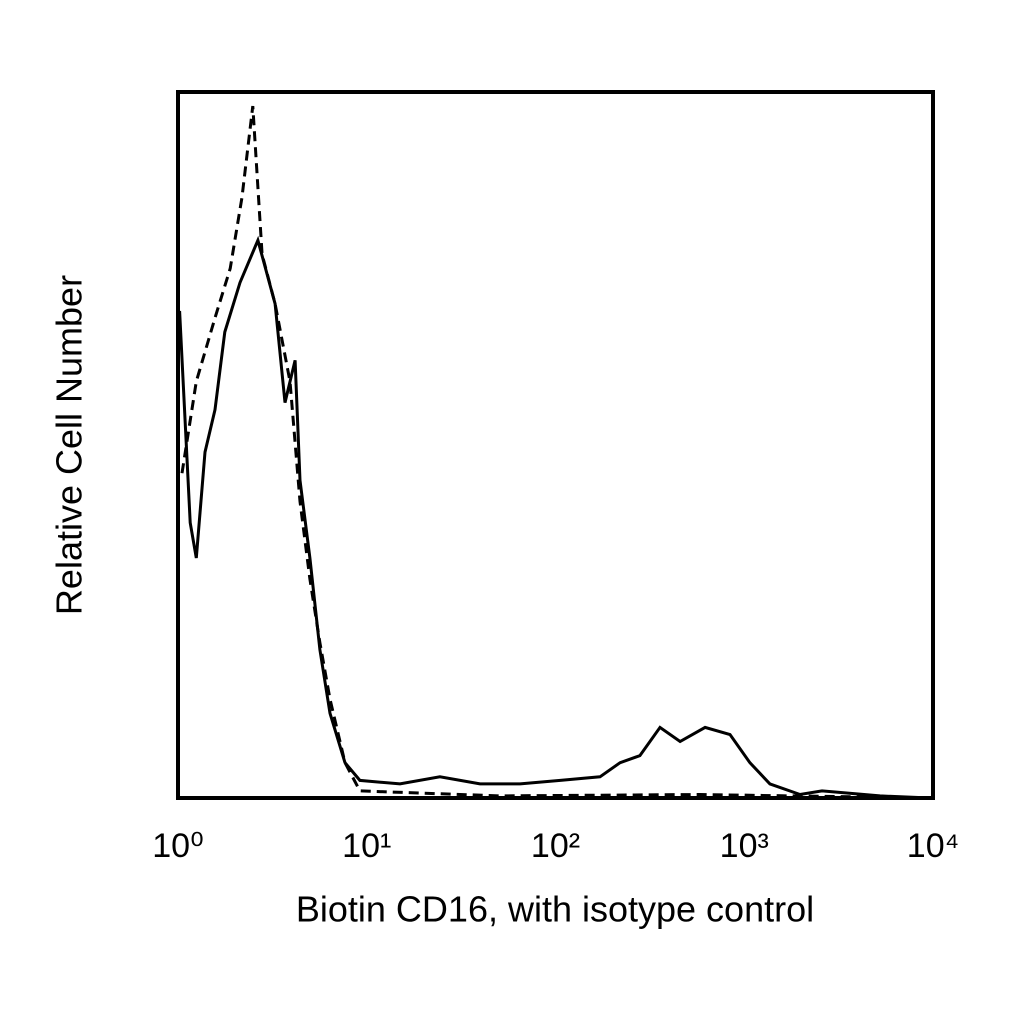  What do you see at coordinates (744, 846) in the screenshot?
I see `x-tick-label: 10³` at bounding box center [744, 846].